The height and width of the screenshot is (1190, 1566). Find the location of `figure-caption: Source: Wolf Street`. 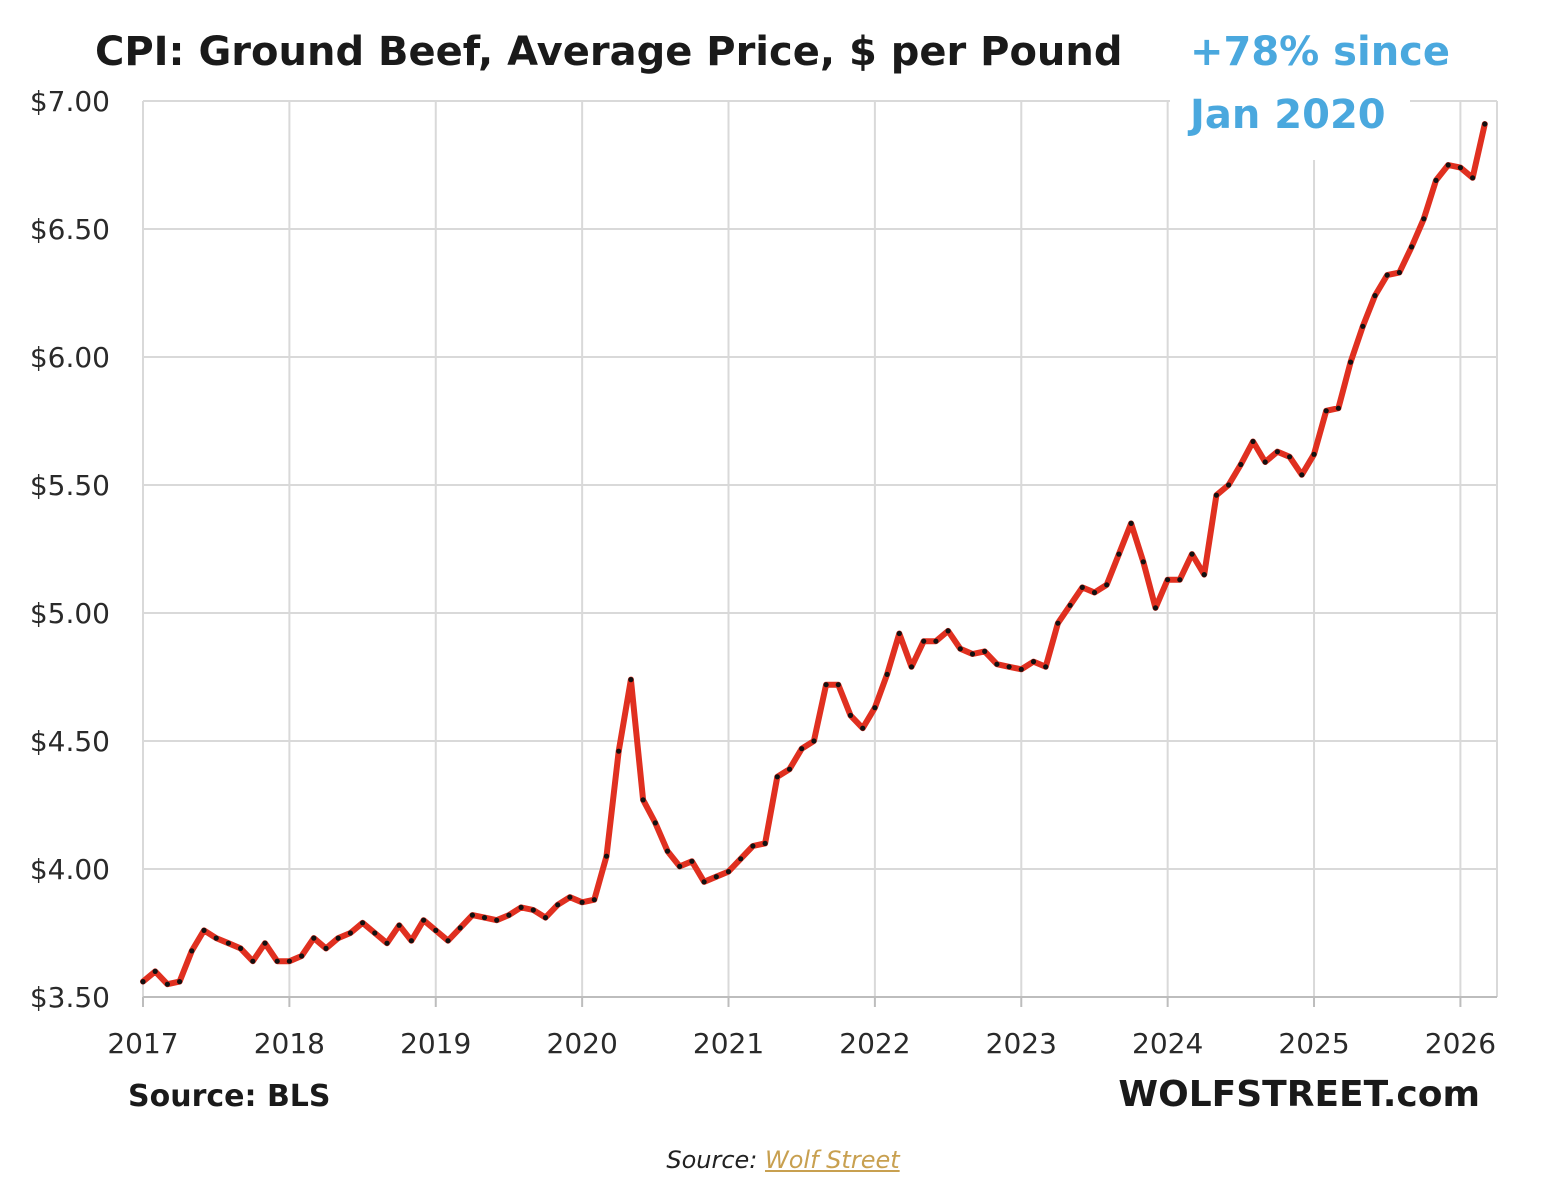

figure-caption: Source: Wolf Street is located at coordinates (783, 1160).